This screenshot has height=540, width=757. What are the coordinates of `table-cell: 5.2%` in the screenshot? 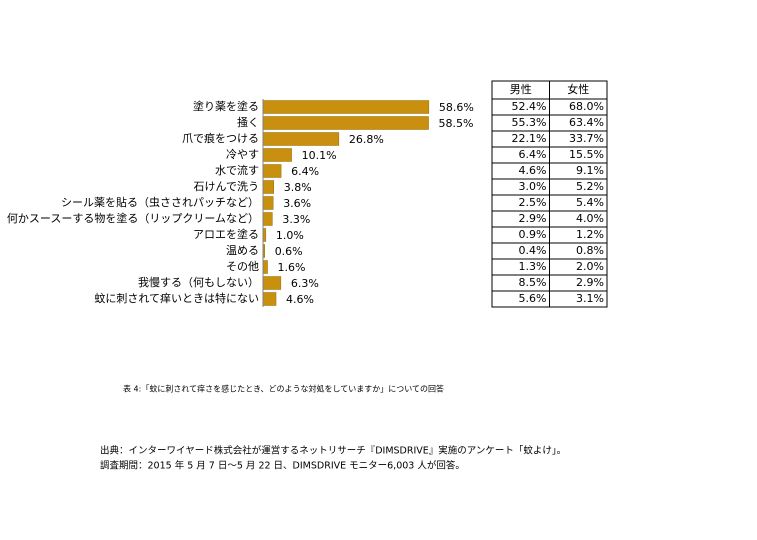 It's located at (590, 186).